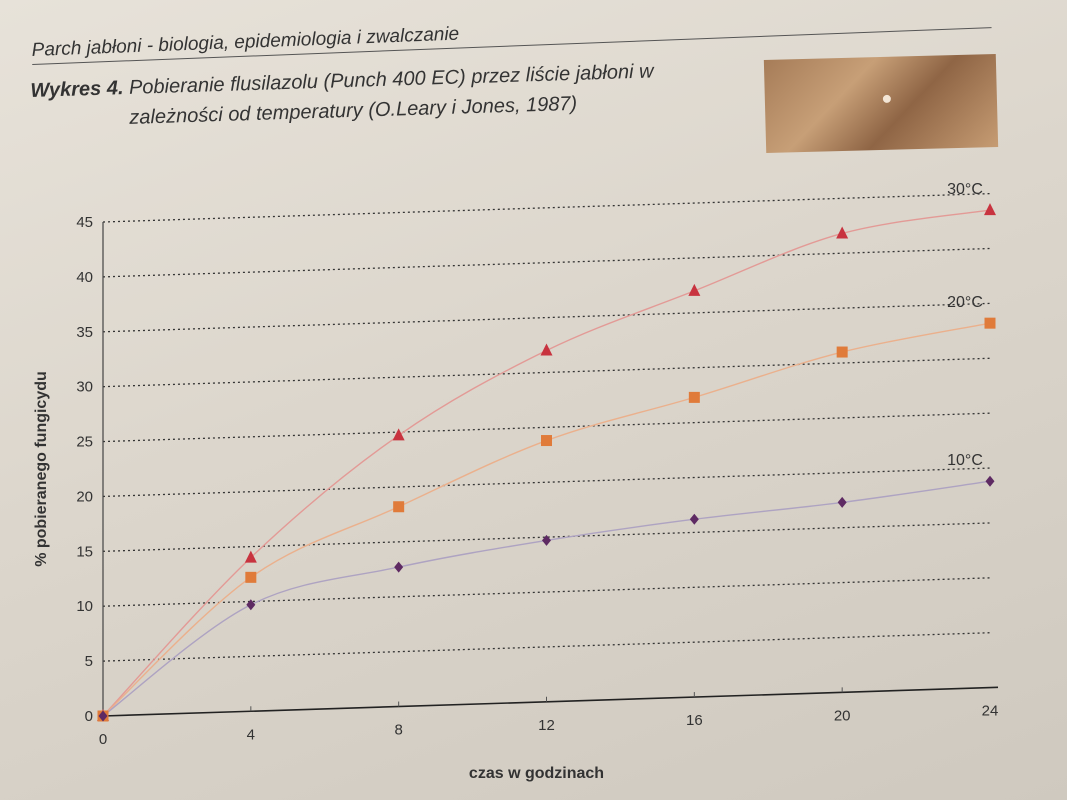 This screenshot has height=800, width=1067. Describe the element at coordinates (89, 661) in the screenshot. I see `y-tick-label: 5` at that location.